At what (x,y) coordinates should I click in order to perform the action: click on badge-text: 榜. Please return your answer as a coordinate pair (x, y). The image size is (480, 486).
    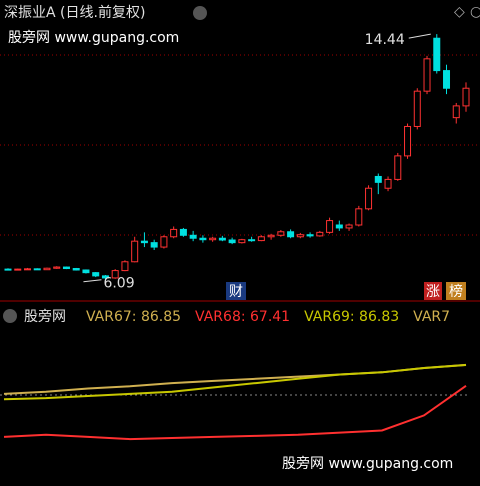
    Looking at the image, I should click on (456, 291).